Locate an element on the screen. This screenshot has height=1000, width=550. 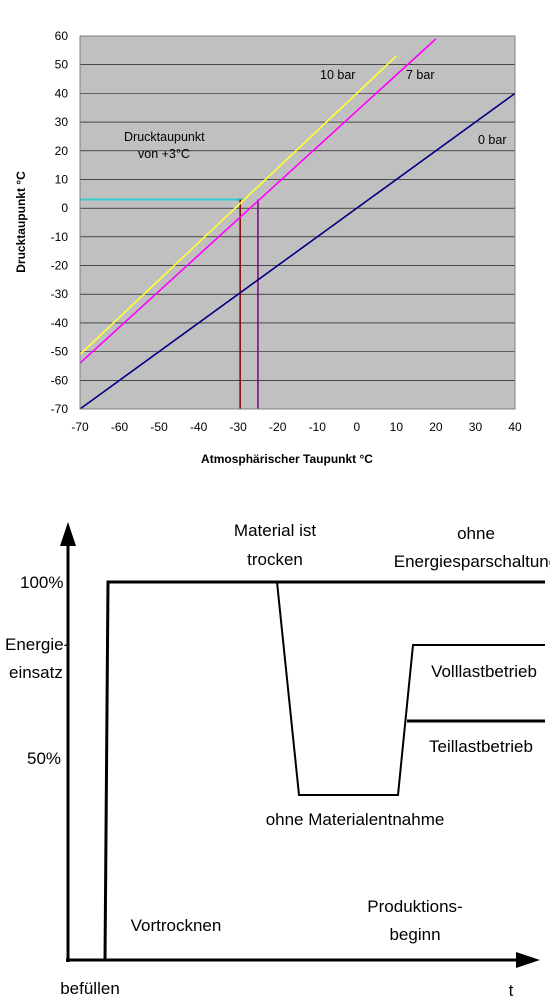
y-tick-label: -60 is located at coordinates (60, 380).